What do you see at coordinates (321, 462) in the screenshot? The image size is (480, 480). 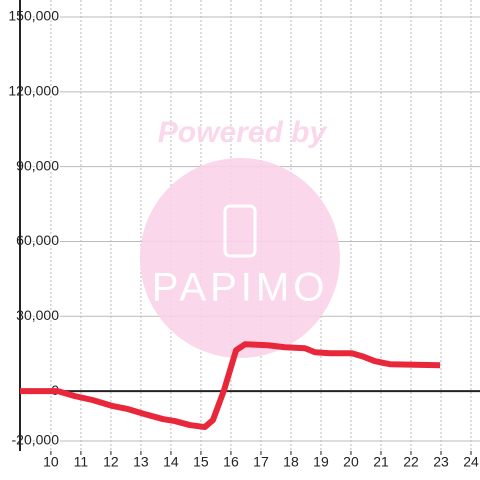 I see `x-tick-label: 19` at bounding box center [321, 462].